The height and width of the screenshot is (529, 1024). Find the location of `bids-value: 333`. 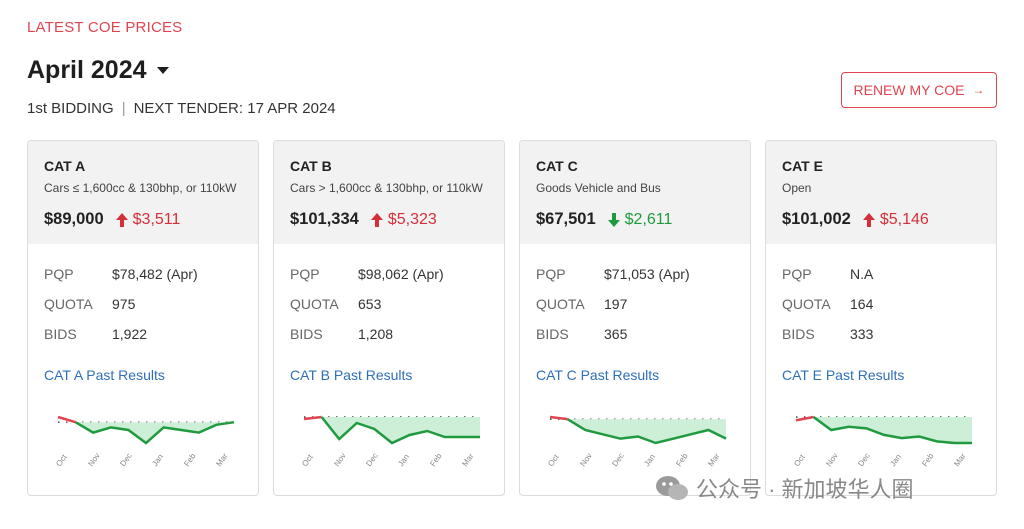

bids-value: 333 is located at coordinates (862, 334).